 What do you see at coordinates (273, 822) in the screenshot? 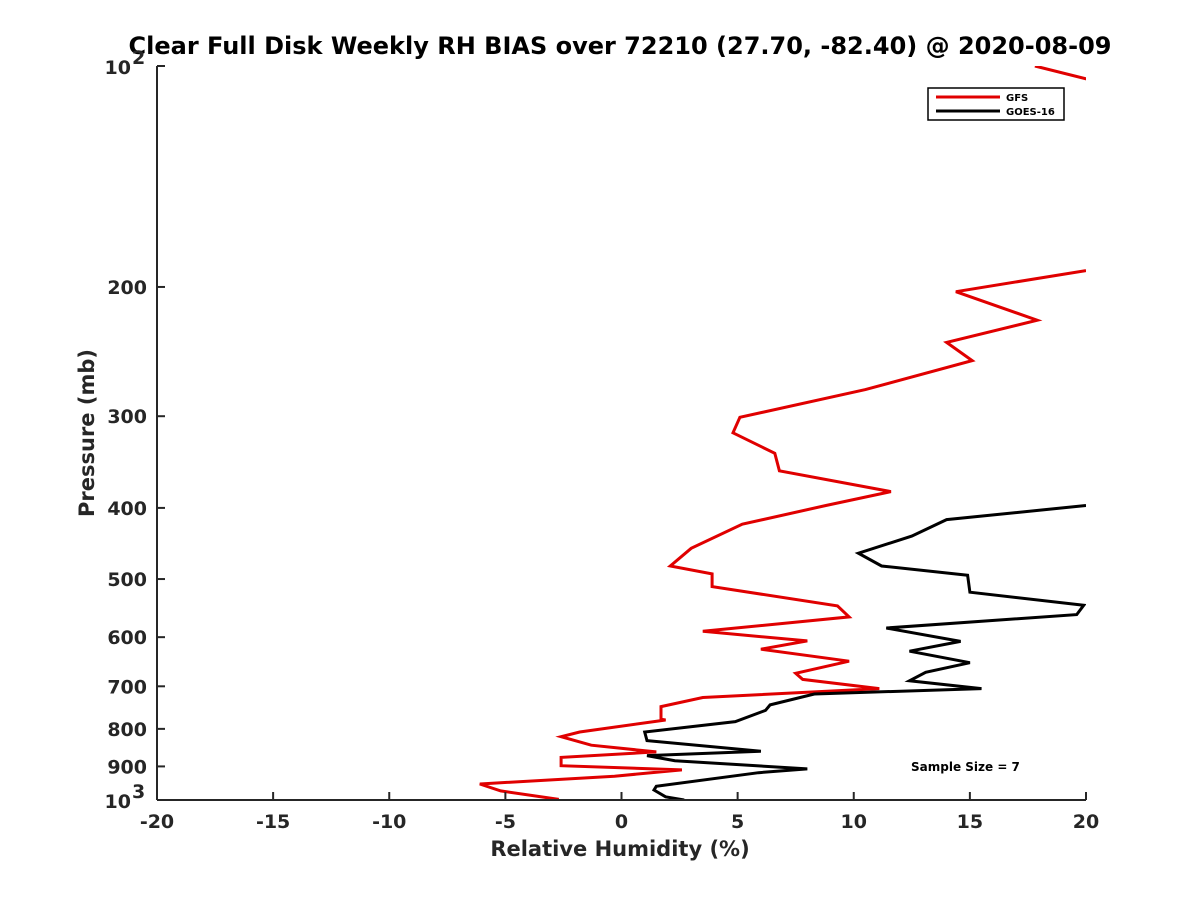
I see `x-tick-label: -15` at bounding box center [273, 822].